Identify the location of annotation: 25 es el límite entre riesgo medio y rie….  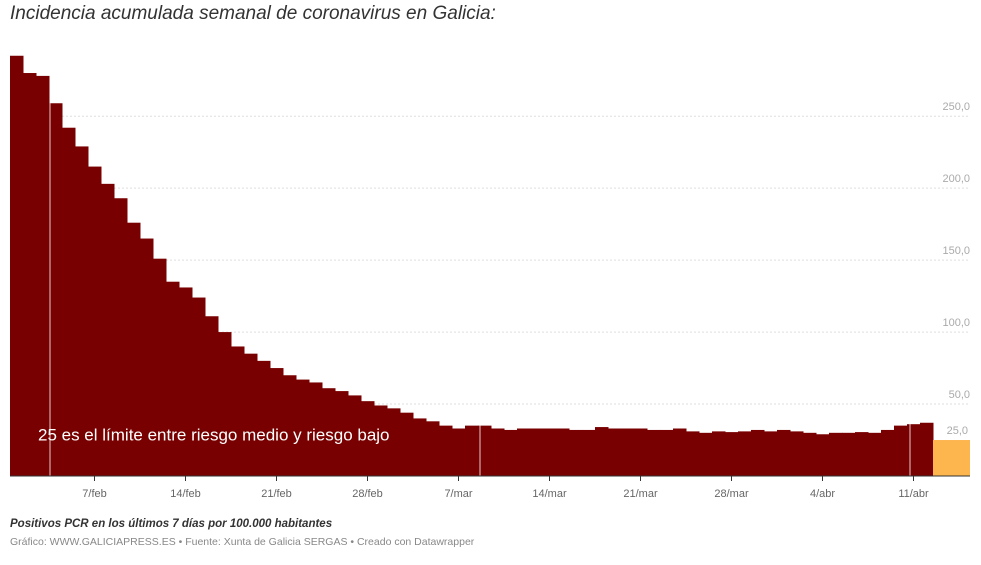
(214, 434).